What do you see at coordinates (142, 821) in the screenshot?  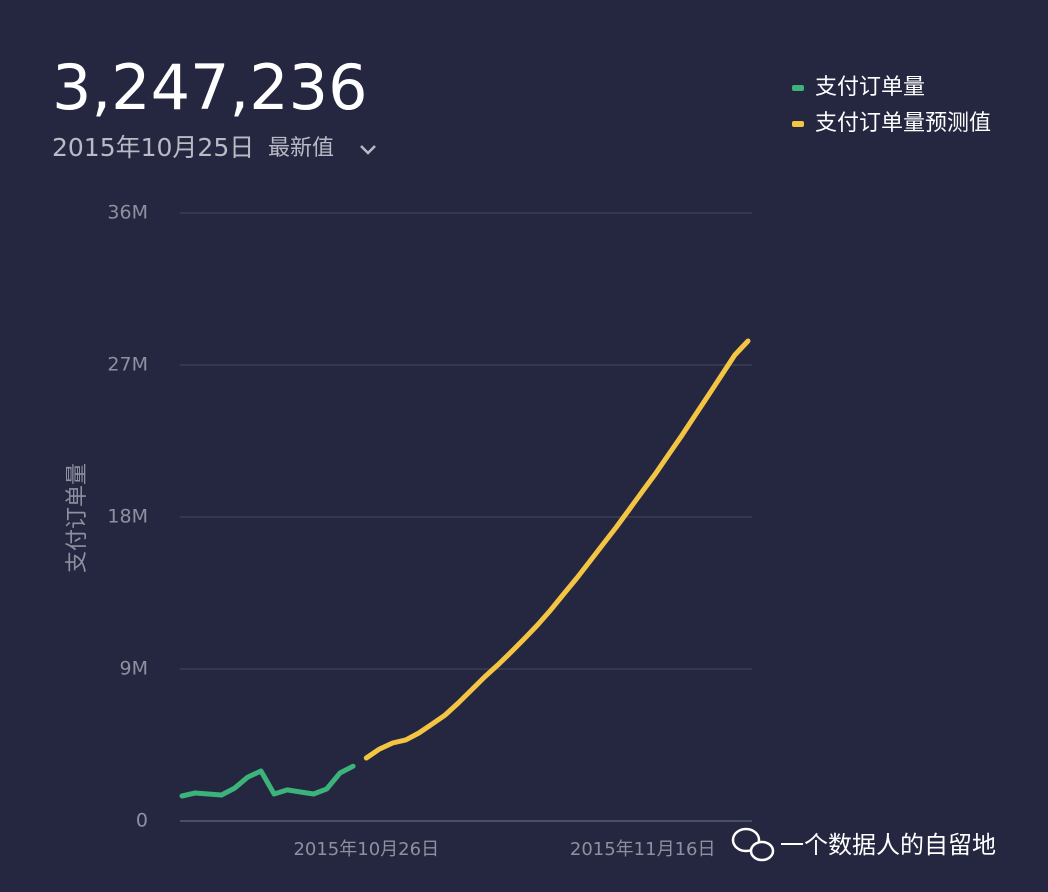 I see `y-tick-label: 0` at bounding box center [142, 821].